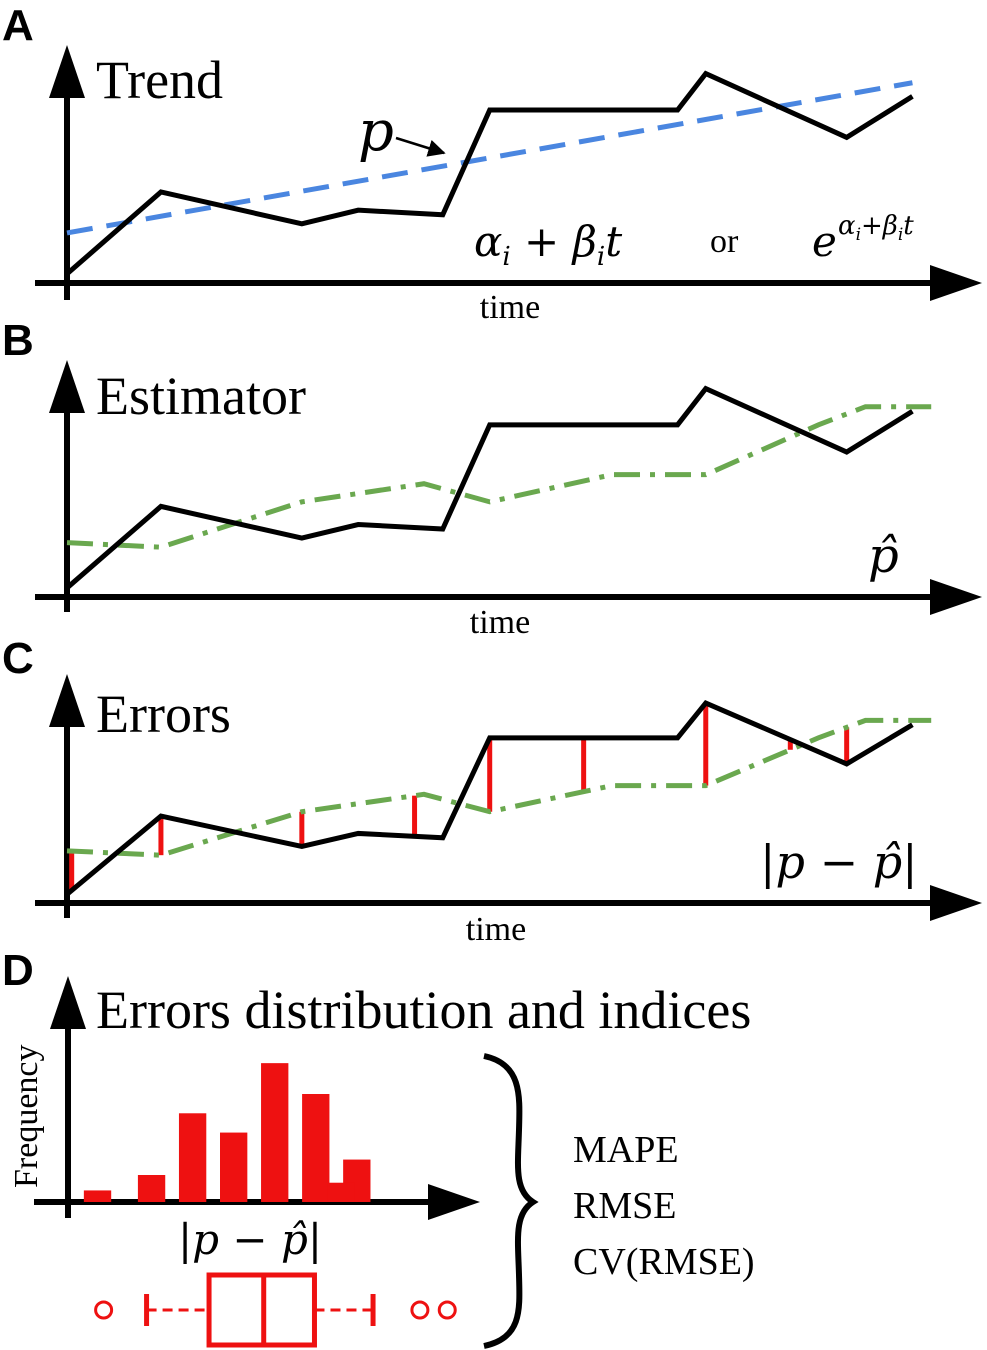 The width and height of the screenshot is (987, 1350). Describe the element at coordinates (18, 25) in the screenshot. I see `panel-a-label: A` at that location.